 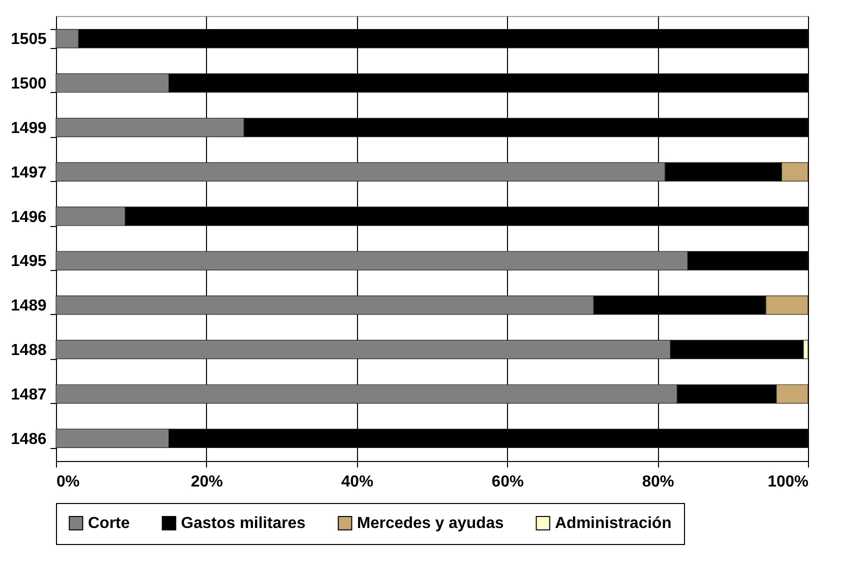 What do you see at coordinates (109, 523) in the screenshot?
I see `legend-label: Corte` at bounding box center [109, 523].